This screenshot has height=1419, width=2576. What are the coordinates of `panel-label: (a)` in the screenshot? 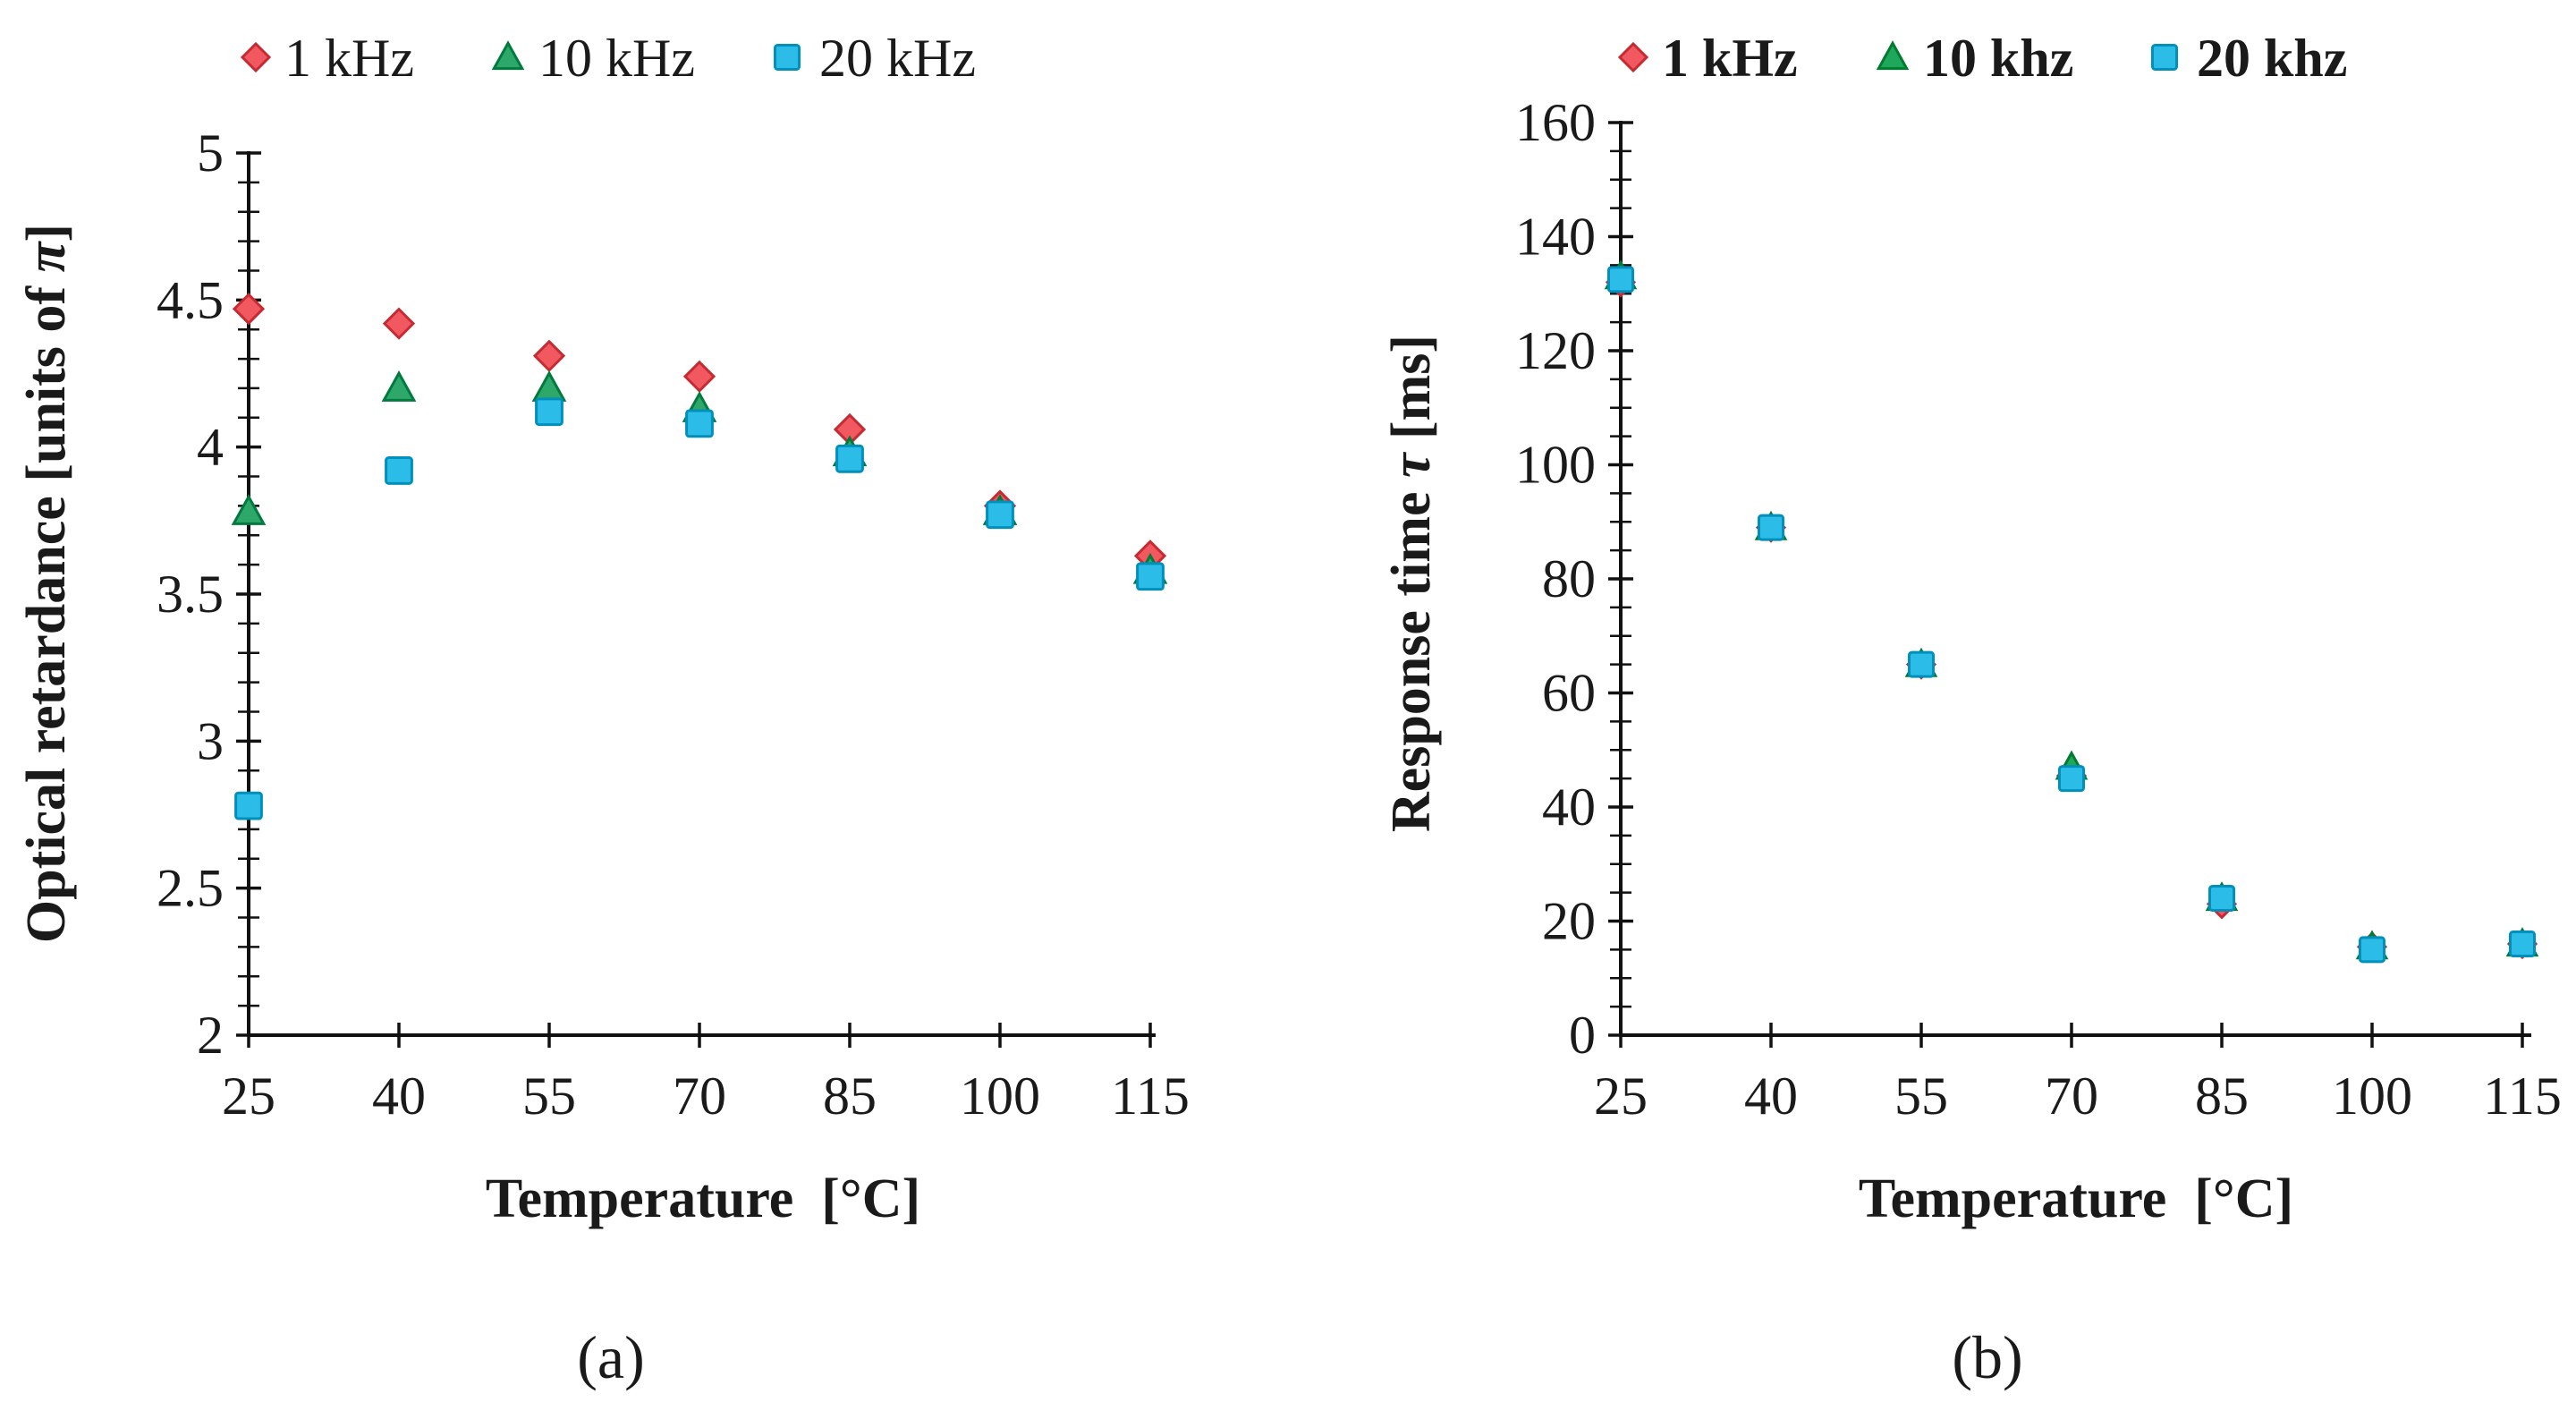 It's located at (610, 1357).